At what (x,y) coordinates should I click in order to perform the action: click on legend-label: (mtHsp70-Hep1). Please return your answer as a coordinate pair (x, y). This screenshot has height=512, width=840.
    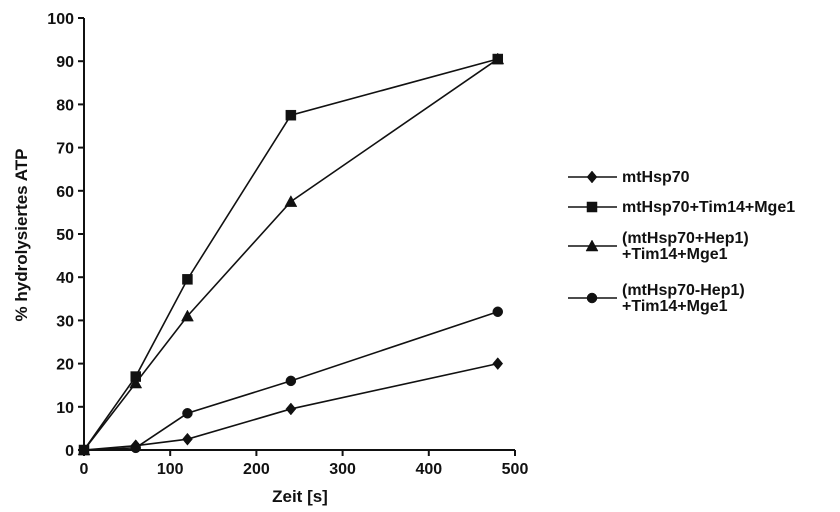
    Looking at the image, I should click on (683, 290).